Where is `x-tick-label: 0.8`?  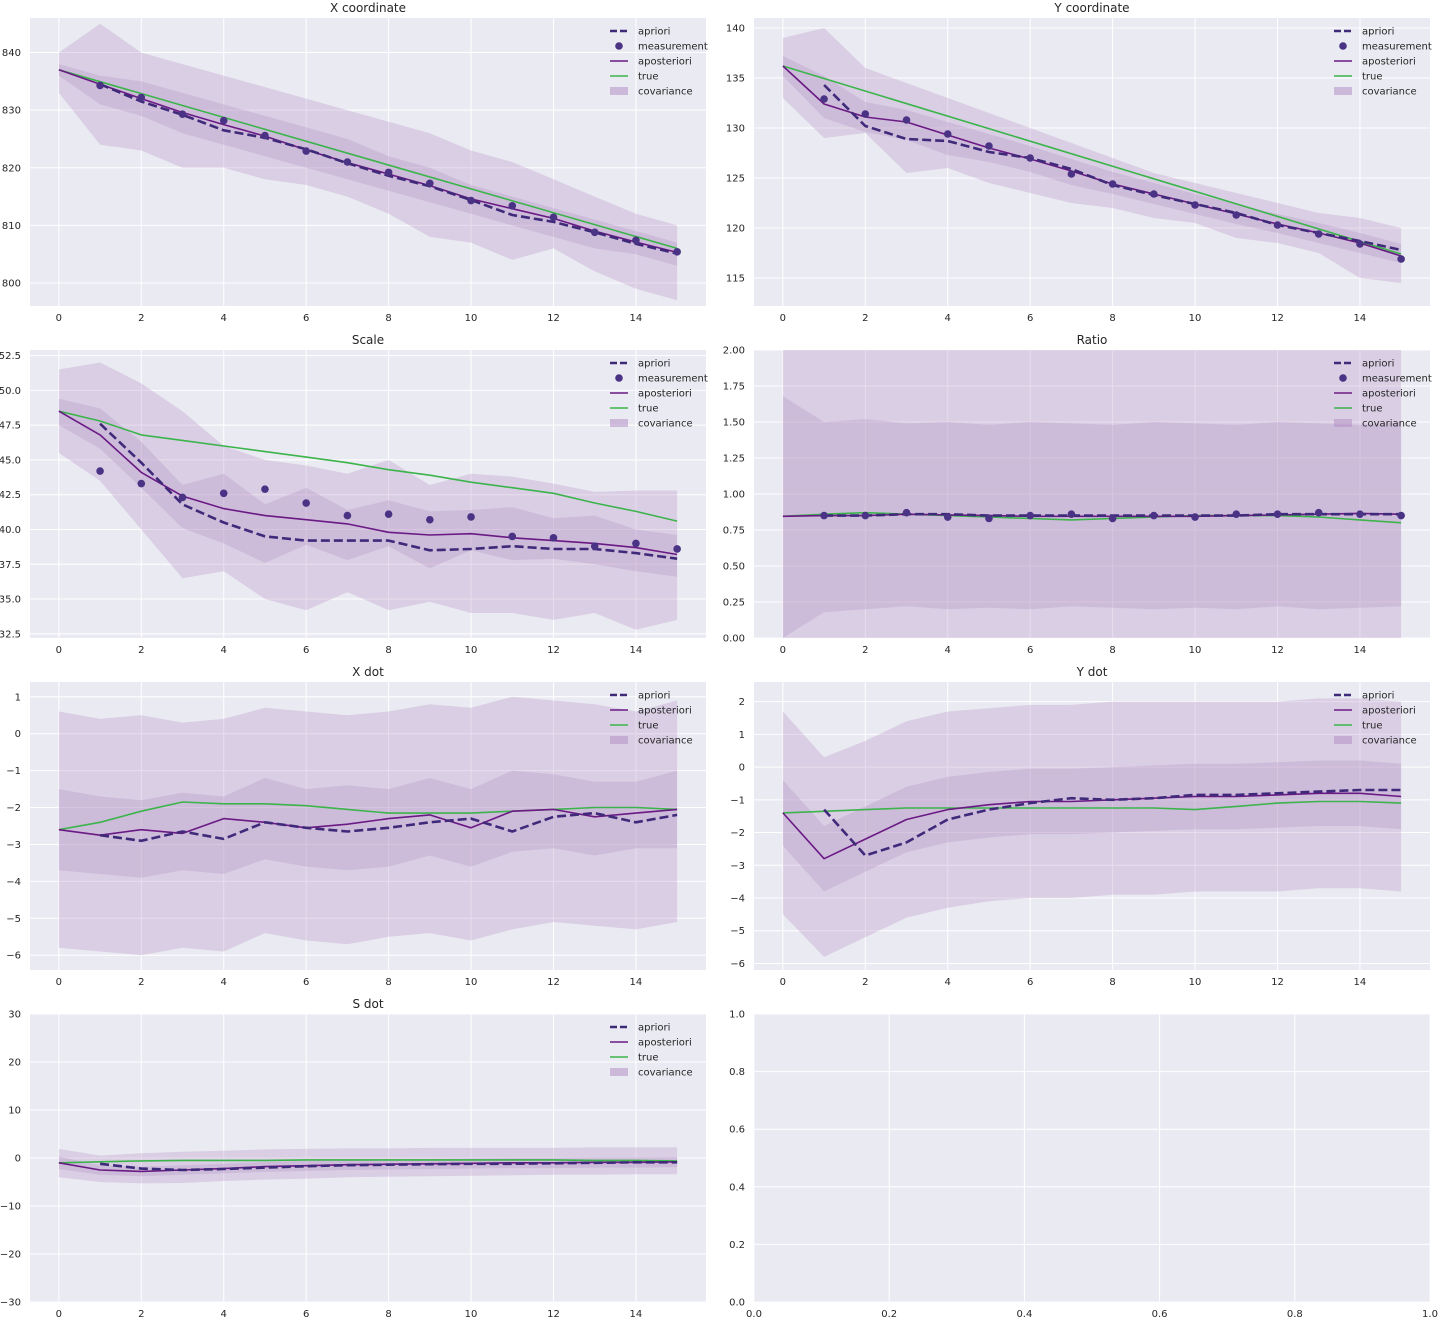
x-tick-label: 0.8 is located at coordinates (1295, 1314).